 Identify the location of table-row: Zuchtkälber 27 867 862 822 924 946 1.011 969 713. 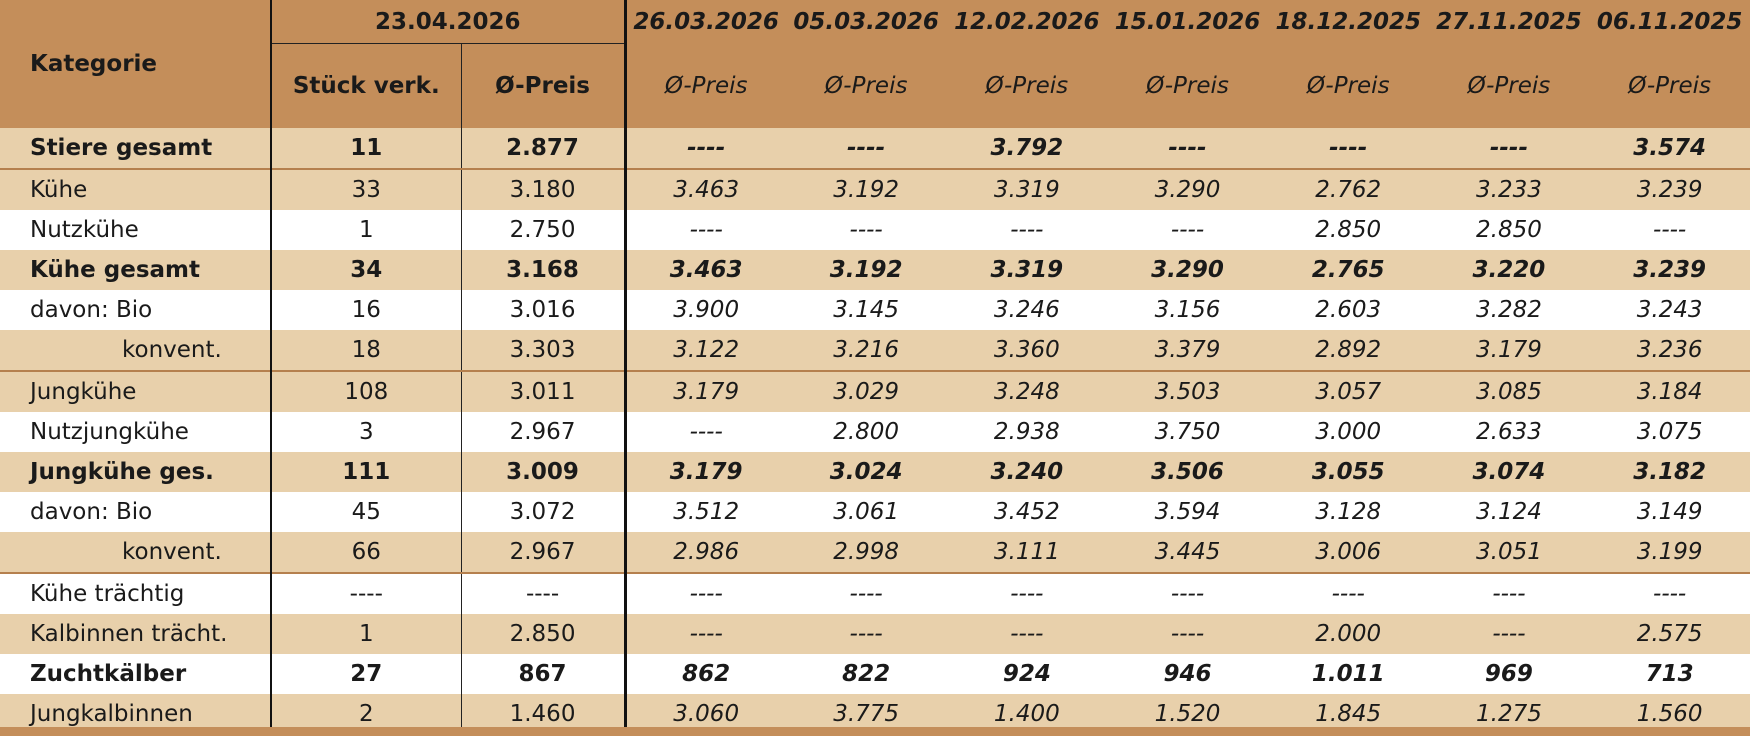
(875, 674).